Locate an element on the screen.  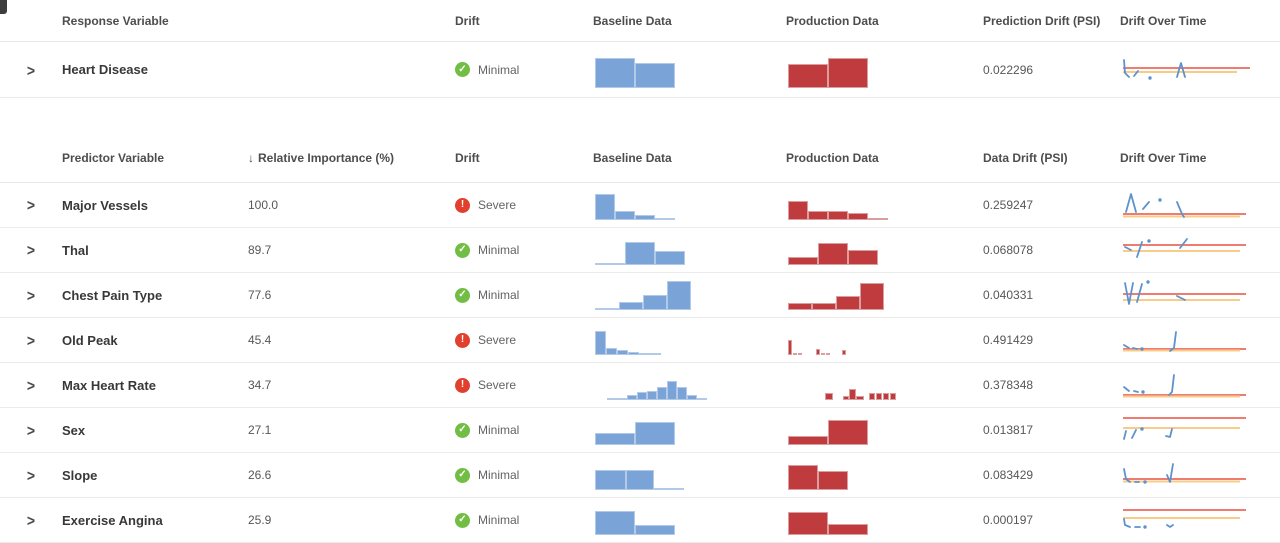
relative-importance-value: 100.0 is located at coordinates (263, 205).